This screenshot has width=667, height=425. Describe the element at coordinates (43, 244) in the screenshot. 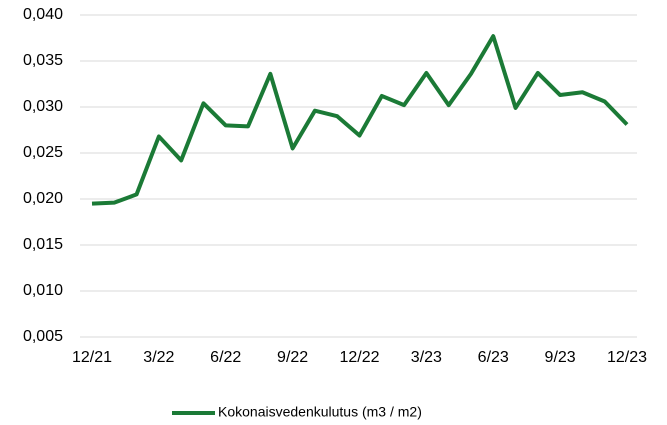

I see `y-tick-label: 0,015` at that location.